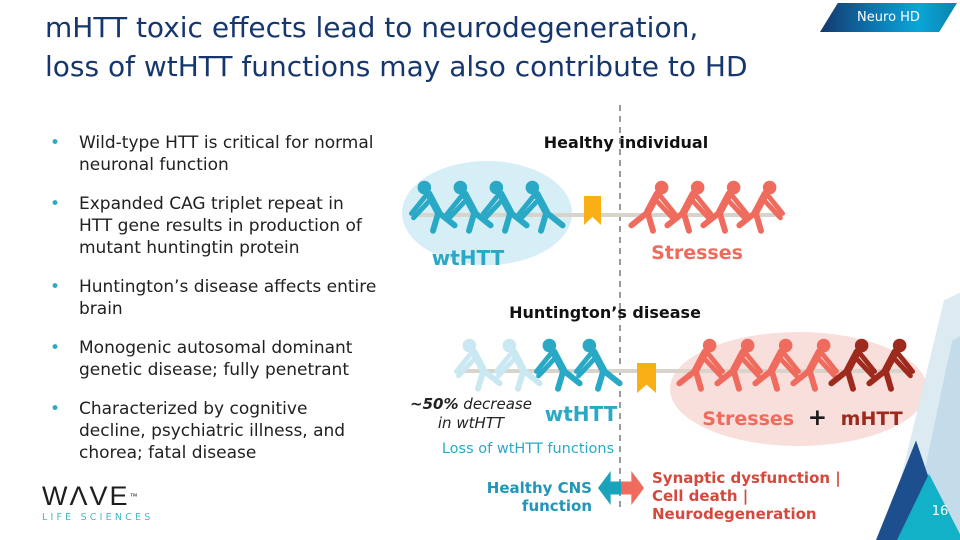  I want to click on wthtt-decrease-annotation: ~50% decrease in wtHTT, so click(471, 414).